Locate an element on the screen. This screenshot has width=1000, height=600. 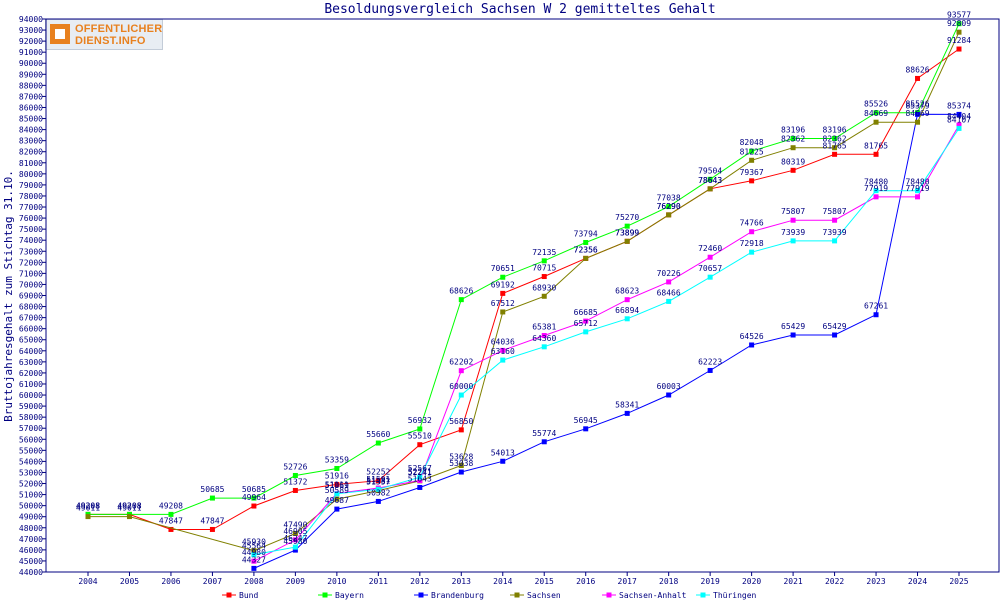
data-label-sachsen: 53628 is located at coordinates (461, 457).